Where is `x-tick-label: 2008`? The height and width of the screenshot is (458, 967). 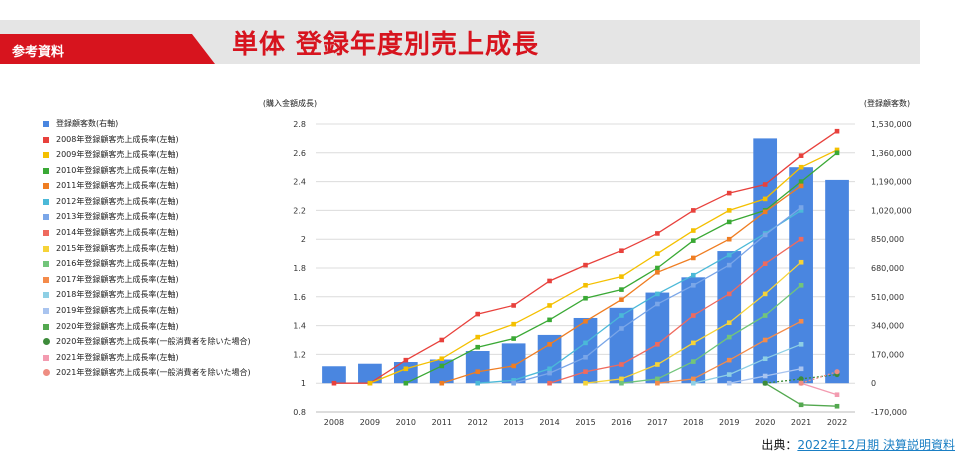 x-tick-label: 2008 is located at coordinates (334, 422).